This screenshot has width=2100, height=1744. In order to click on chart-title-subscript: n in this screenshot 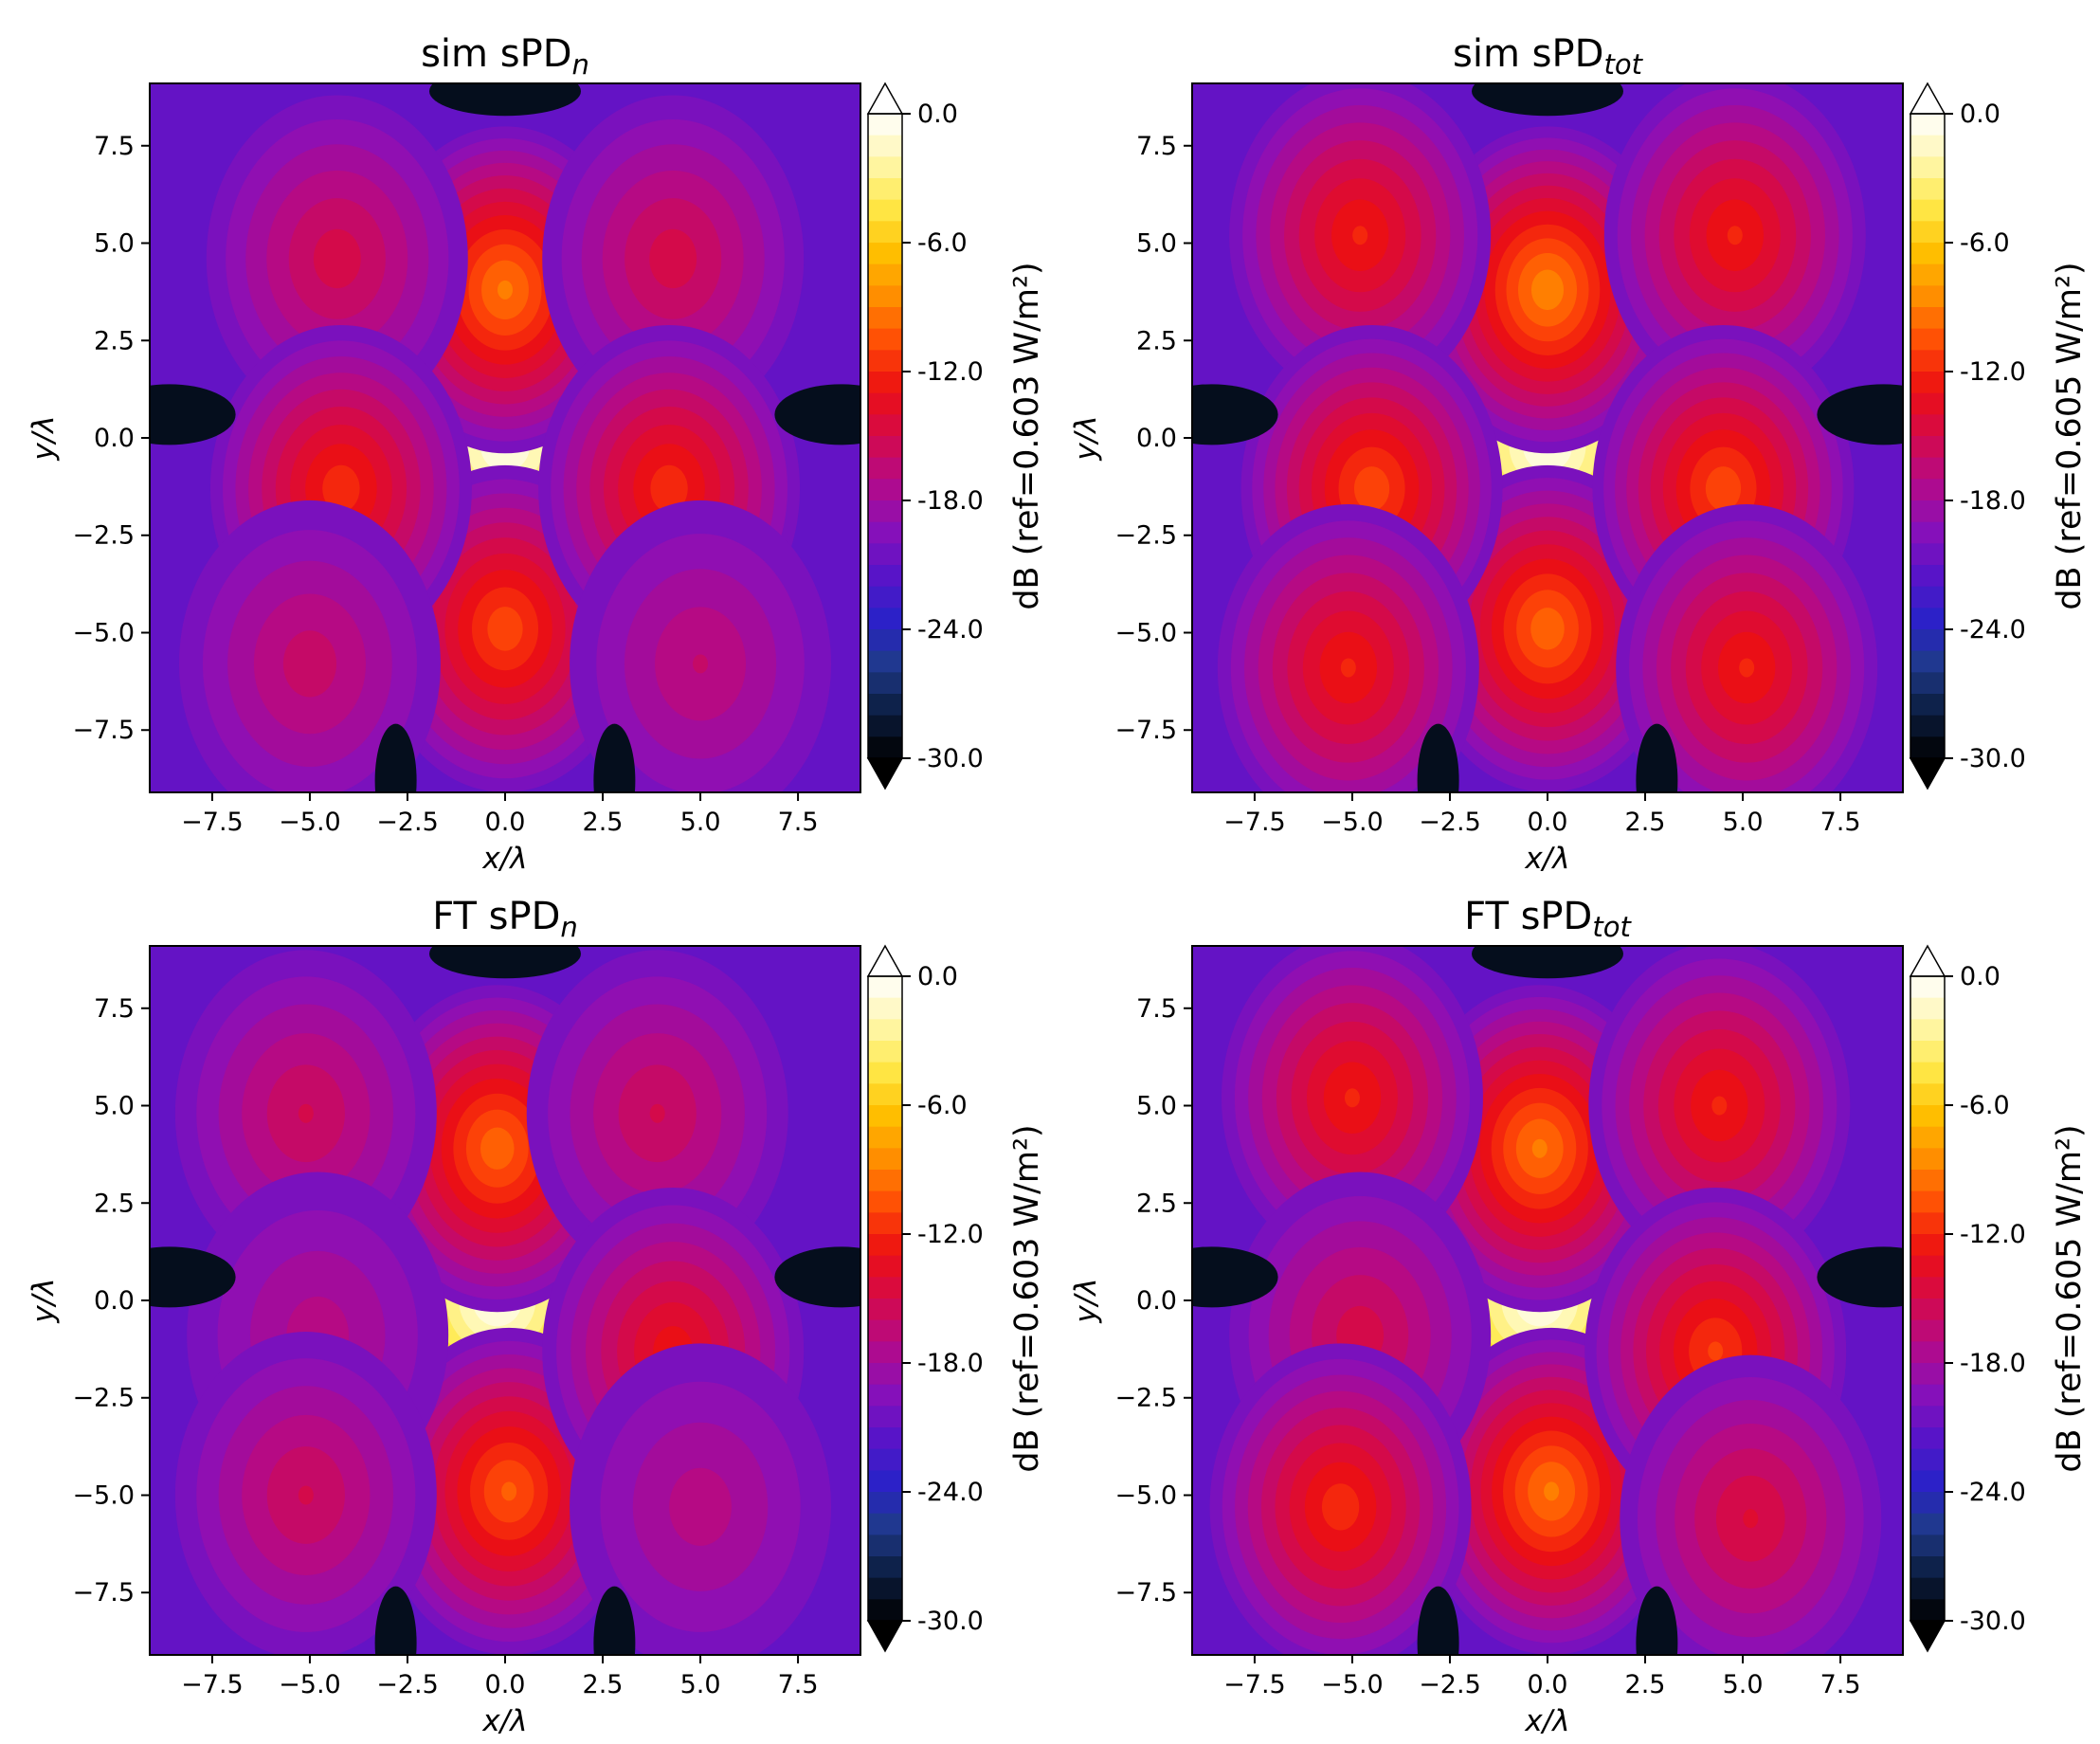, I will do `click(569, 927)`.